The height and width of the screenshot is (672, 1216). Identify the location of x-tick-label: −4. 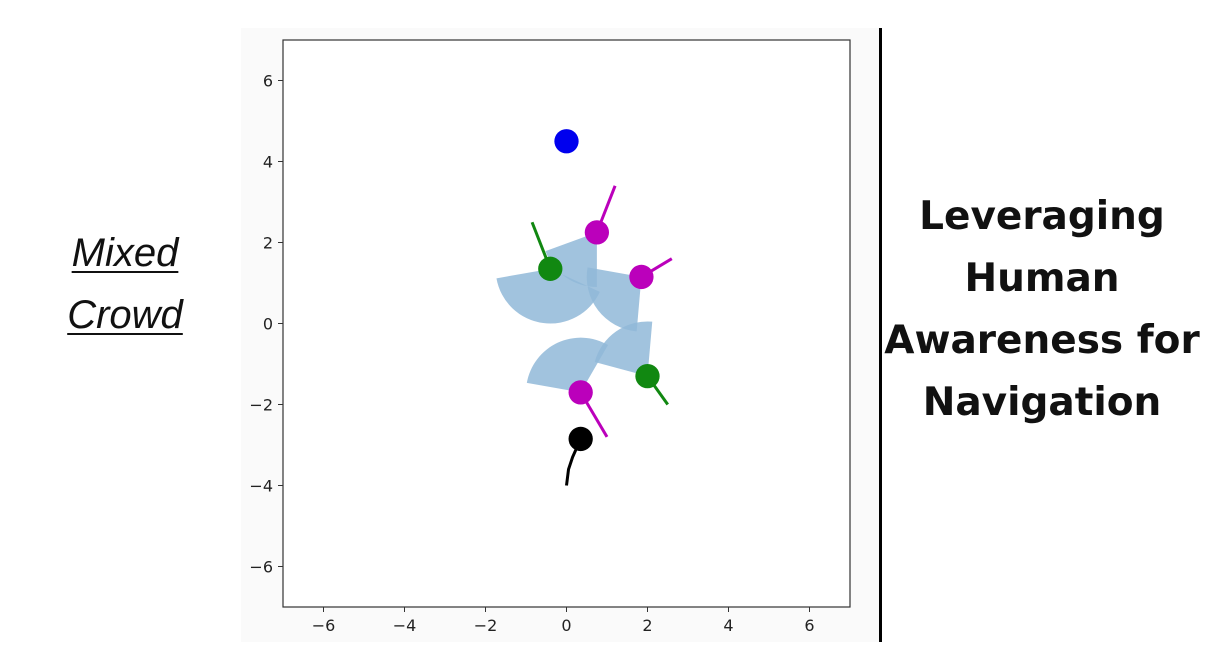
(405, 625).